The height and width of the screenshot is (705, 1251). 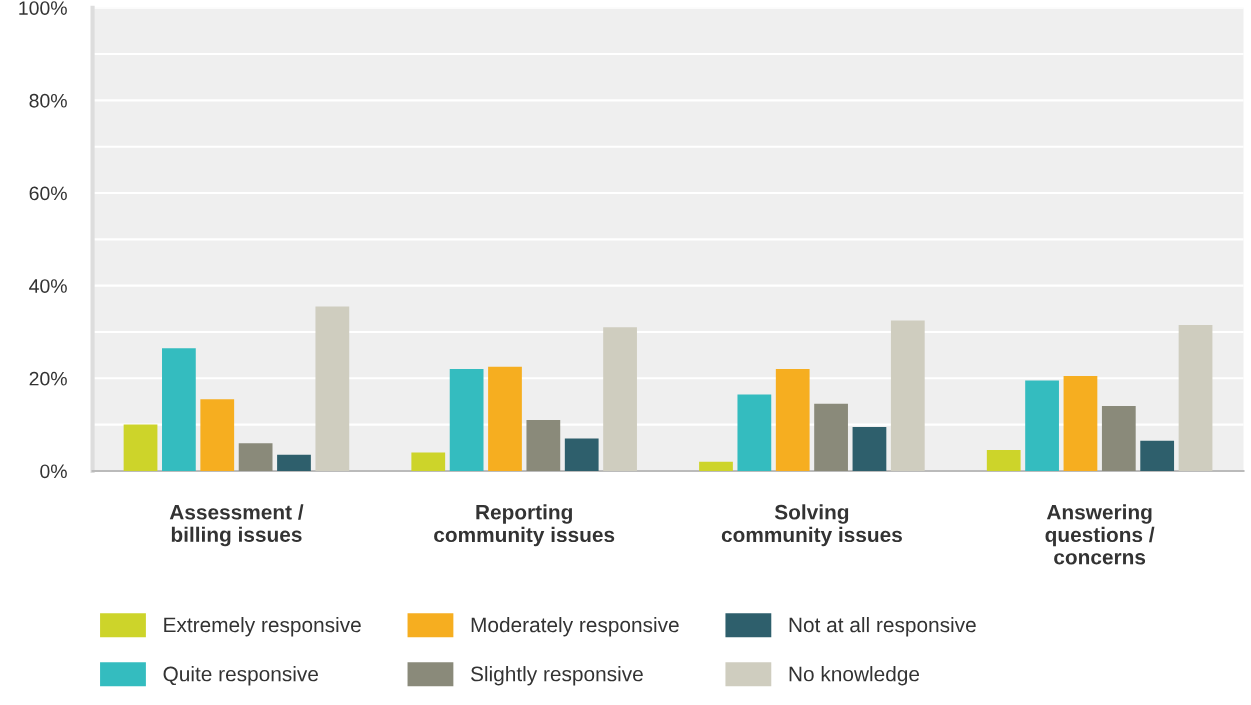 What do you see at coordinates (262, 626) in the screenshot?
I see `legend-label: Extremely responsive` at bounding box center [262, 626].